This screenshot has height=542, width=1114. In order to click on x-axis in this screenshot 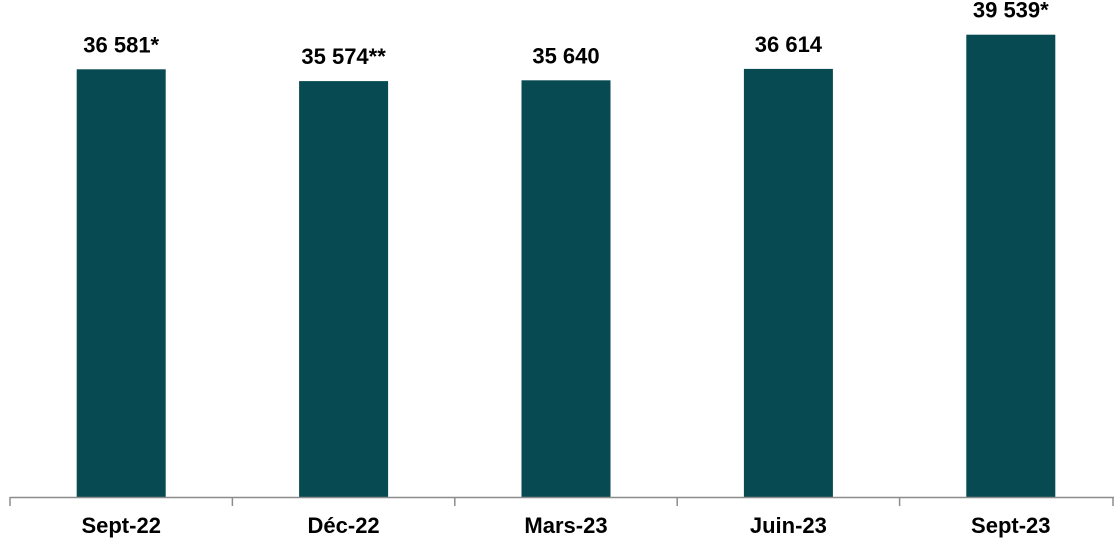, I will do `click(561, 501)`.